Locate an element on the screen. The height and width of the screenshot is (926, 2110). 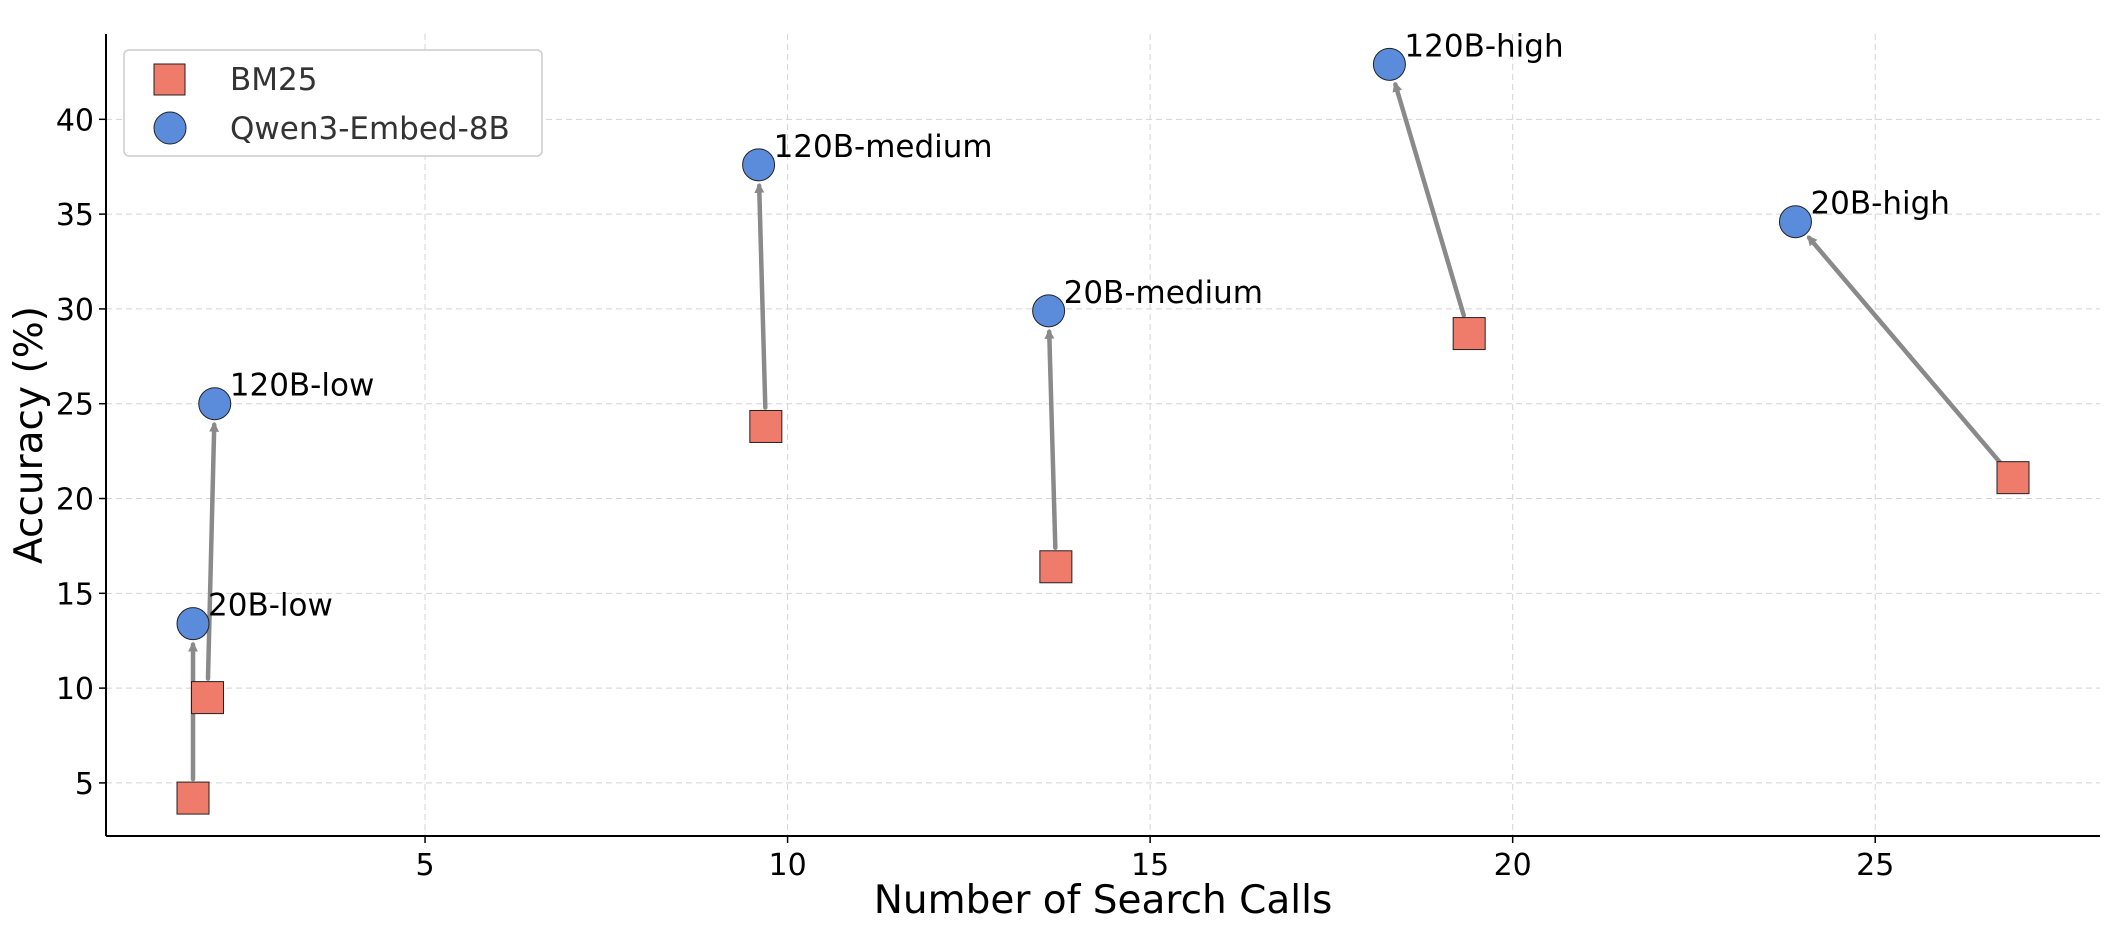
legend-box is located at coordinates (333, 103).